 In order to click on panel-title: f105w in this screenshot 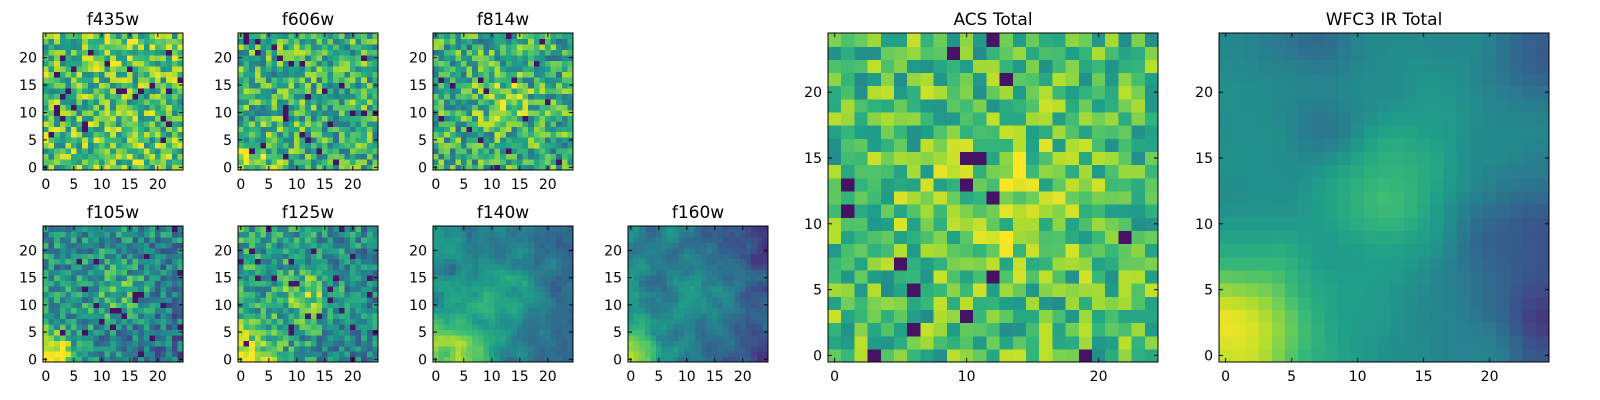, I will do `click(113, 213)`.